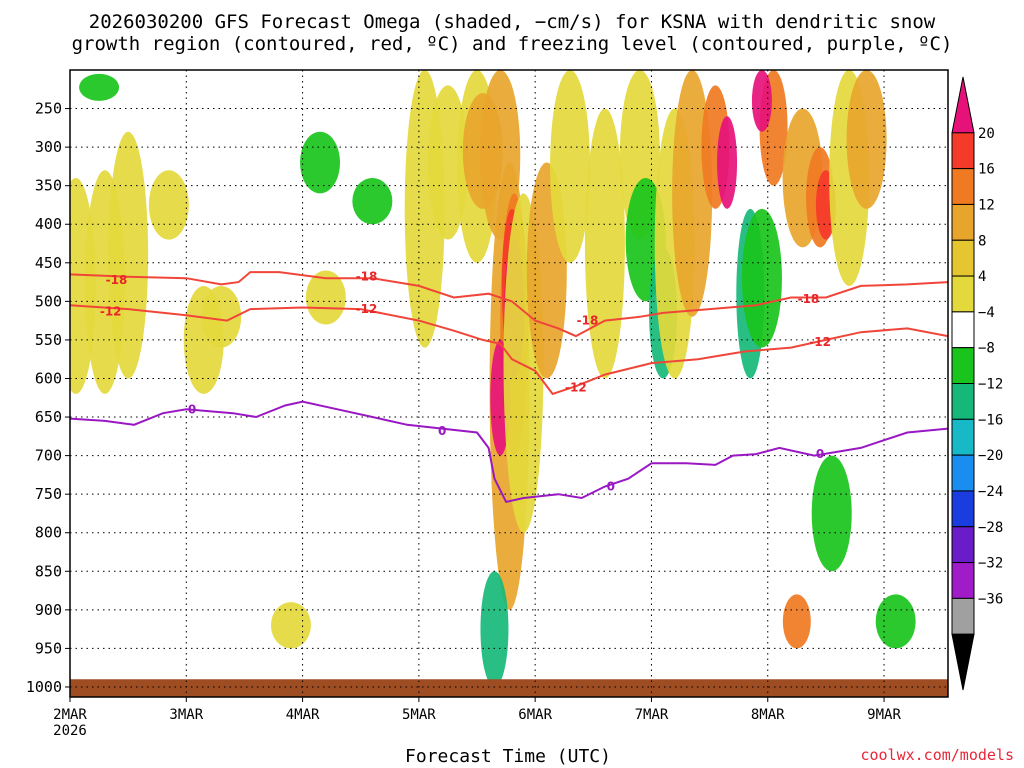 This screenshot has width=1024, height=768. What do you see at coordinates (70, 715) in the screenshot?
I see `x-tick-label: 2MAR` at bounding box center [70, 715].